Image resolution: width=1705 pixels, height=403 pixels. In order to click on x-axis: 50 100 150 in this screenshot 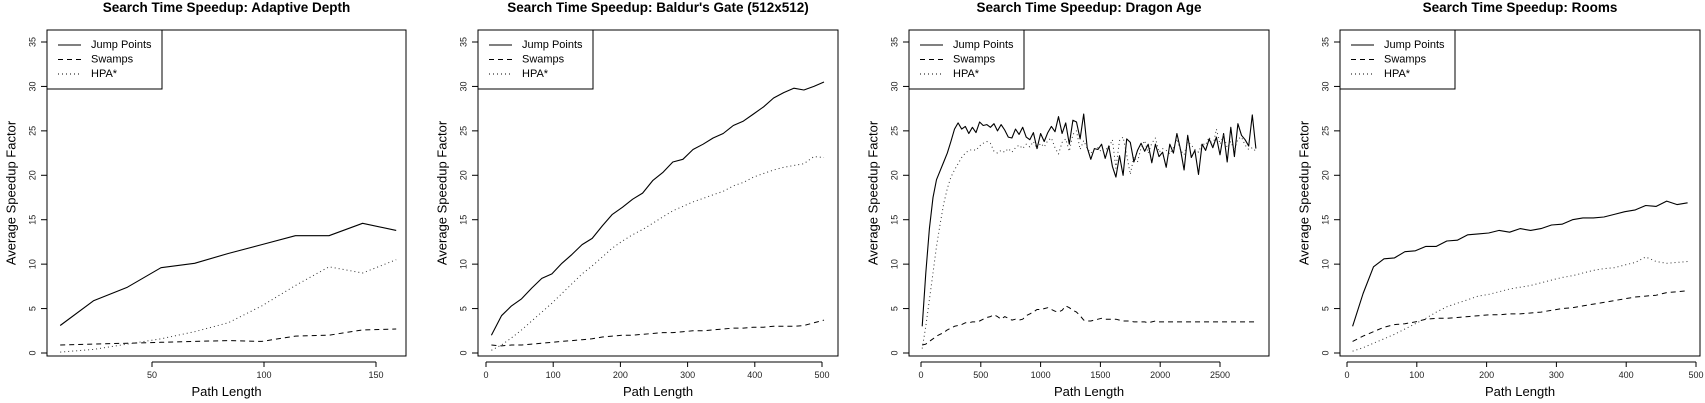, I will do `click(265, 370)`.